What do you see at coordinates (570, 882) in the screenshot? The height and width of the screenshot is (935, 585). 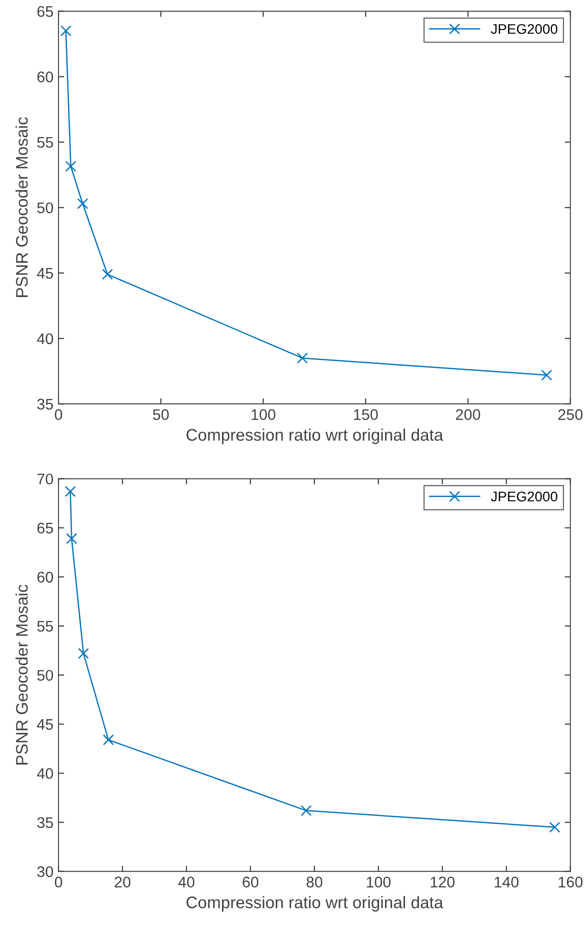 I see `x-tick-label: 160` at bounding box center [570, 882].